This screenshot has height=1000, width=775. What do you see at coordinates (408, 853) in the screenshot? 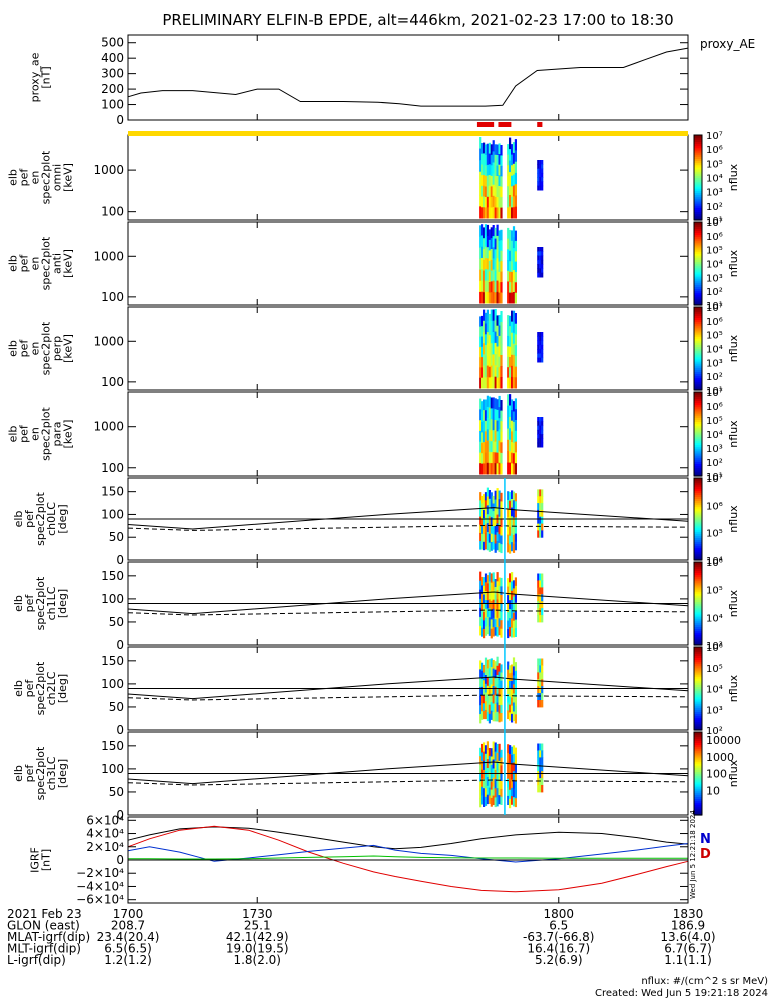
I see `igrf-blue-line` at bounding box center [408, 853].